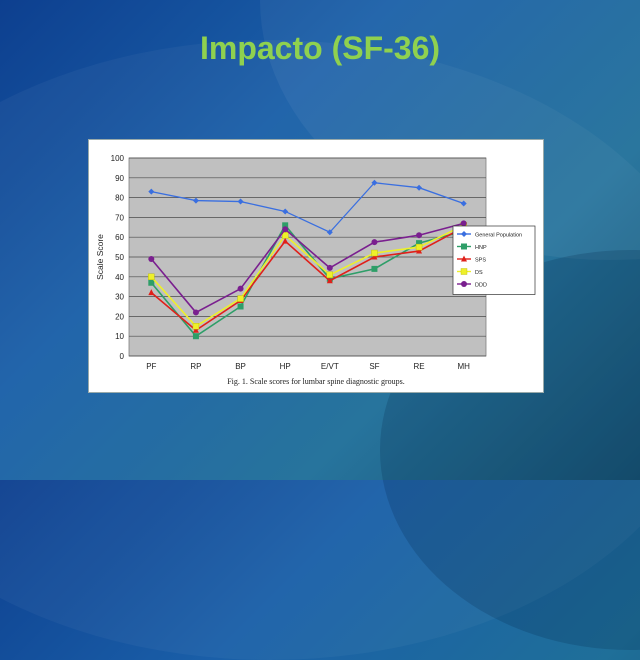 This screenshot has width=640, height=660. What do you see at coordinates (481, 286) in the screenshot?
I see `legend-label: DDD` at bounding box center [481, 286].